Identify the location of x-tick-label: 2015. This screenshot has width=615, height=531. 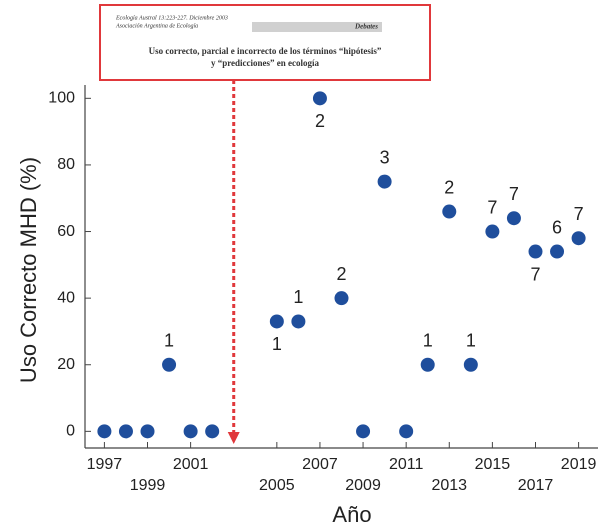
(493, 464).